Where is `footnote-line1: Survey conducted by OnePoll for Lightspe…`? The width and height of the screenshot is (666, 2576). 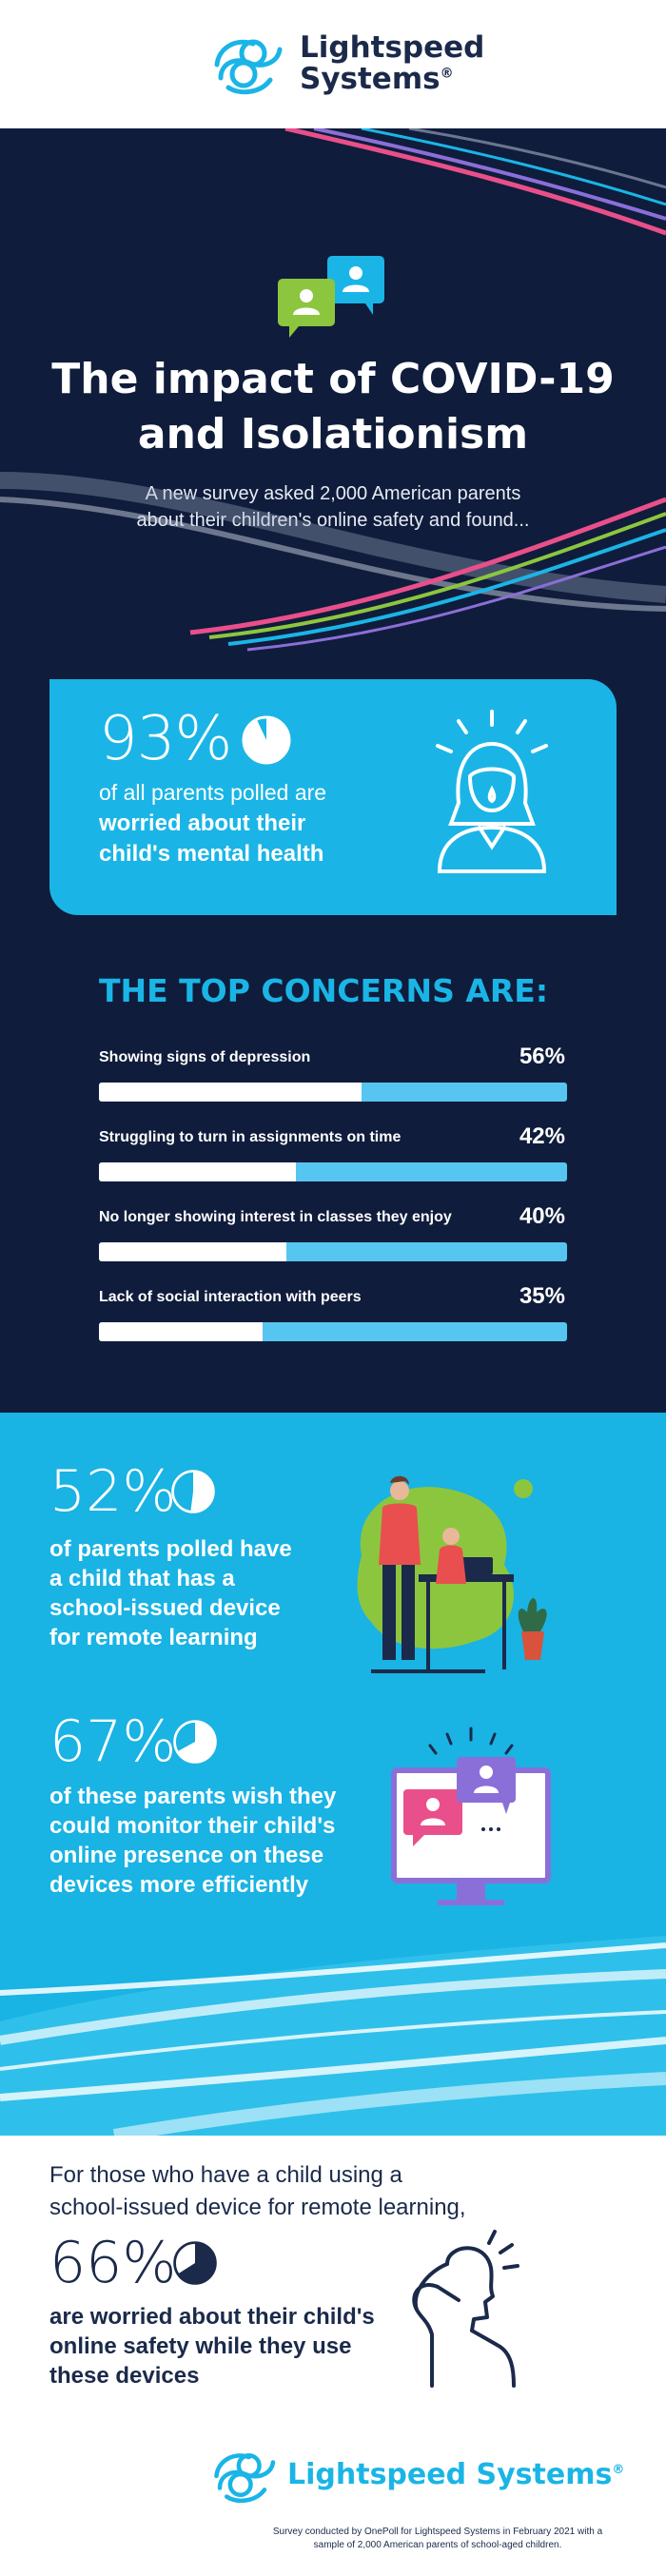 footnote-line1: Survey conducted by OnePoll for Lightspe… is located at coordinates (437, 2532).